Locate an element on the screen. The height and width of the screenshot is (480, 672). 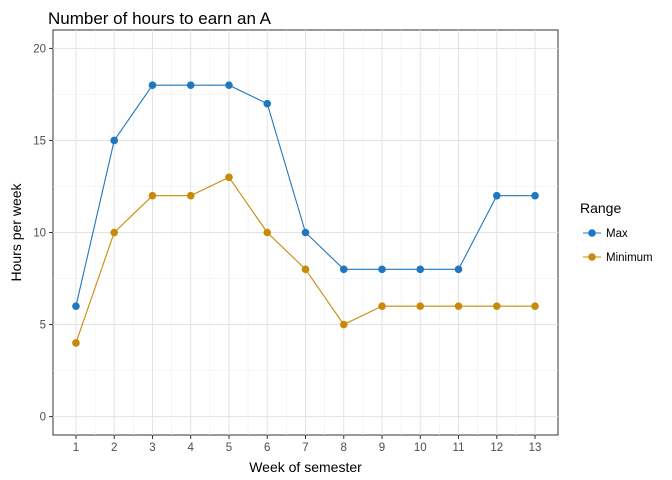
x-tick-label: 11 is located at coordinates (459, 448).